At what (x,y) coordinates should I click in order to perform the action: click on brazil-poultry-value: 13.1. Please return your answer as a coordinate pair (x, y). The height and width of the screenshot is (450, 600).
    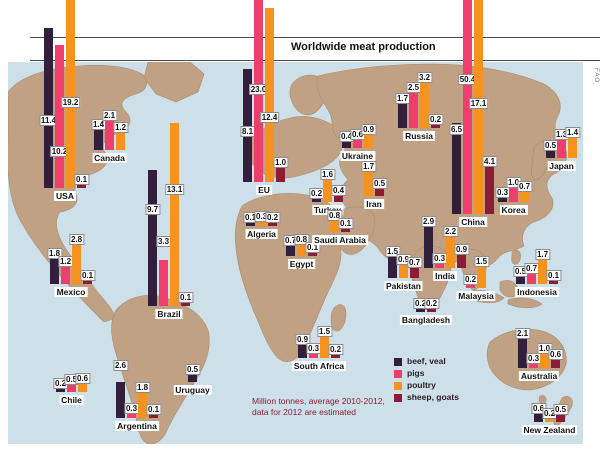
    Looking at the image, I should click on (174, 189).